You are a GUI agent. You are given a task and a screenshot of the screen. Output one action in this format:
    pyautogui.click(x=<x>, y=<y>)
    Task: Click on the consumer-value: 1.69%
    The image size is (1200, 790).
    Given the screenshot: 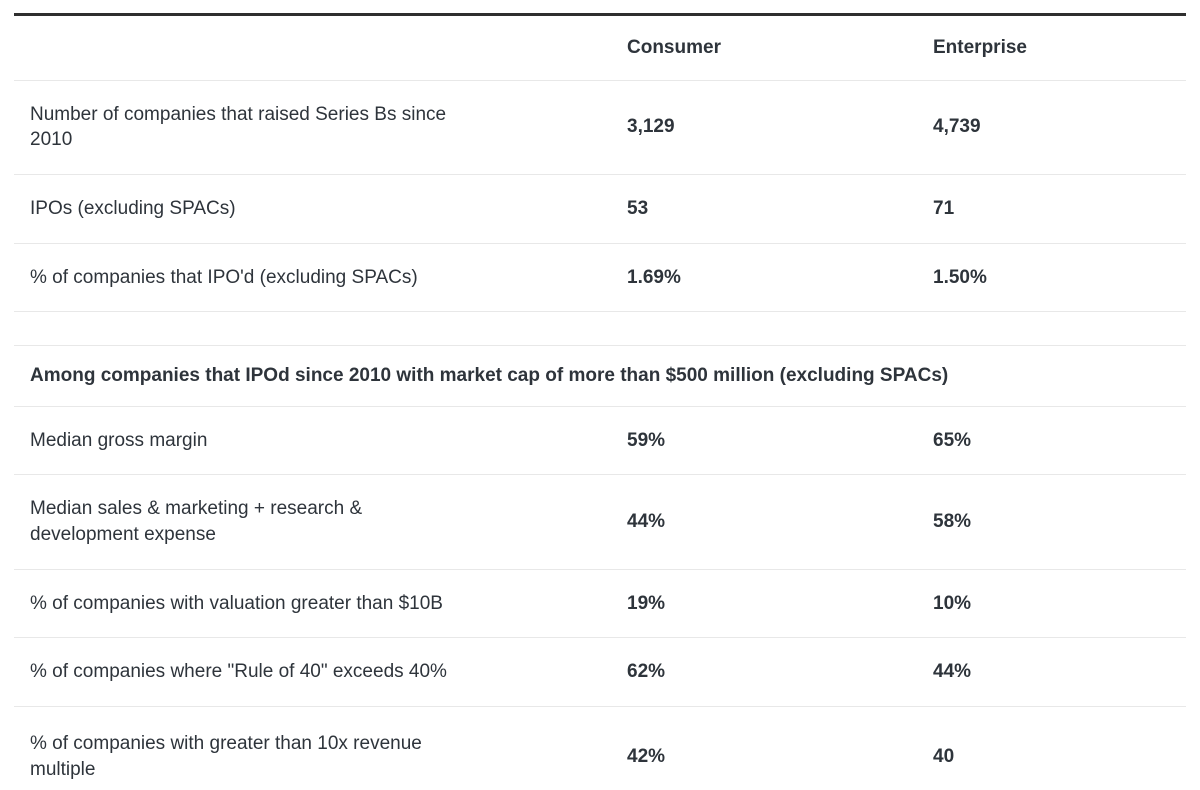 What is the action you would take?
    pyautogui.click(x=654, y=277)
    